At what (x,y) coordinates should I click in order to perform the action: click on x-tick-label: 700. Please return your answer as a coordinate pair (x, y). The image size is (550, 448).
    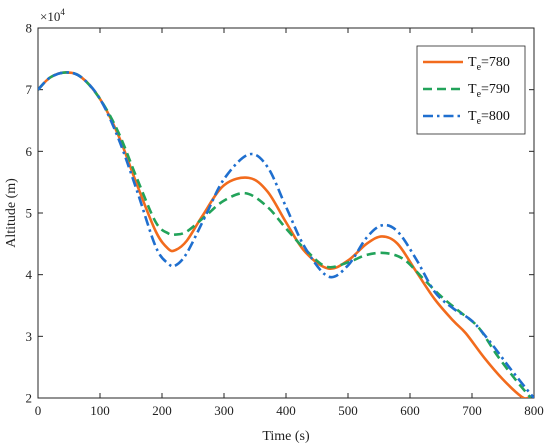
    Looking at the image, I should click on (472, 410).